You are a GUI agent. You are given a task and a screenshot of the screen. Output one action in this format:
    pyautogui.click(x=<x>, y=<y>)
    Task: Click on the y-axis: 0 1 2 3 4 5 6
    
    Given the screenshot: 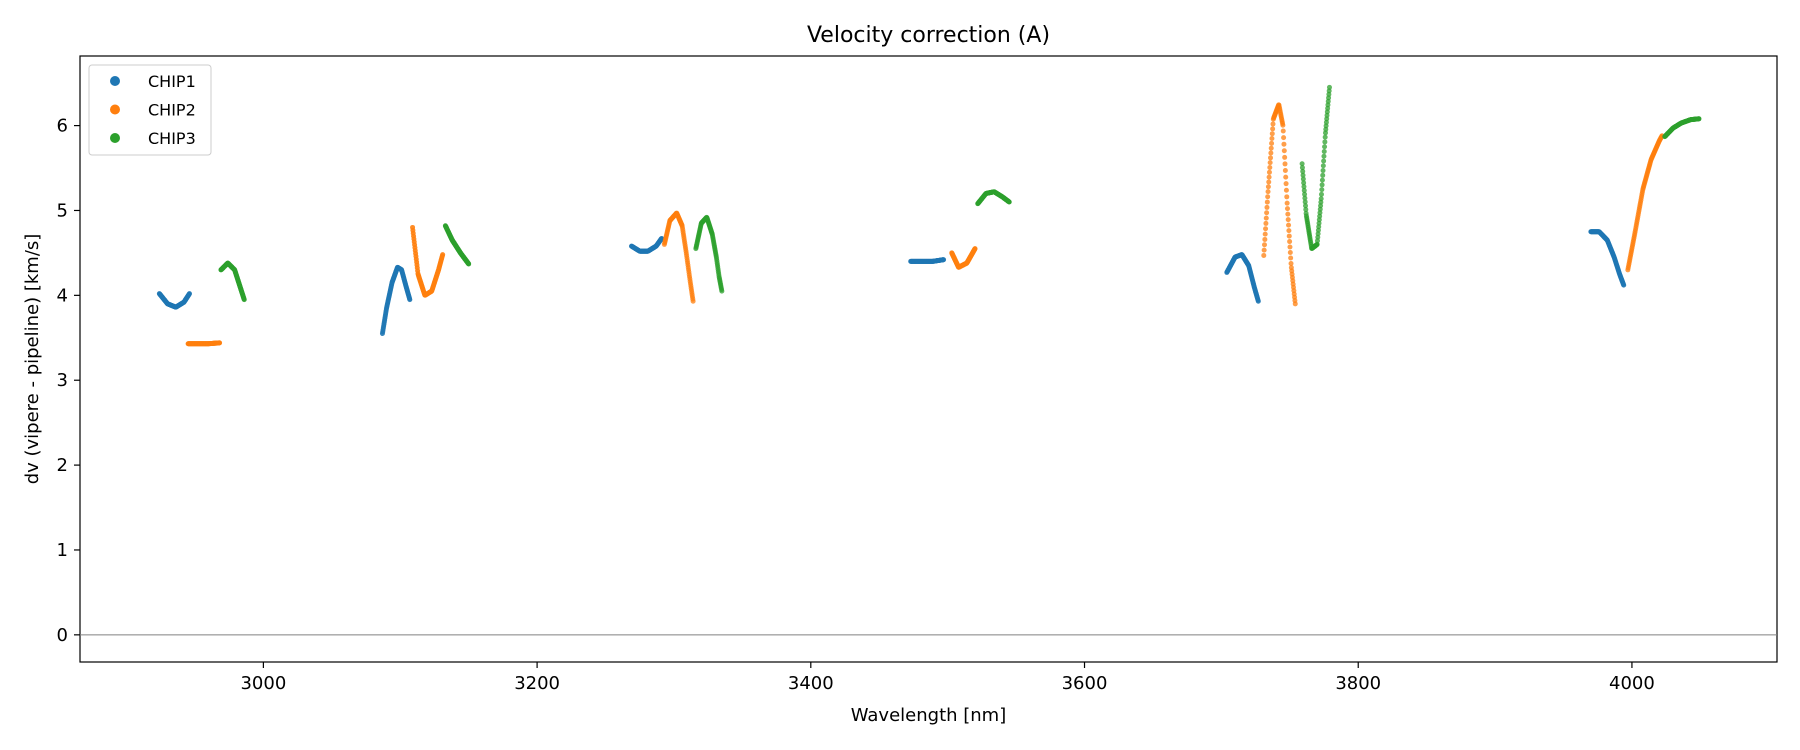 What is the action you would take?
    pyautogui.click(x=68, y=381)
    